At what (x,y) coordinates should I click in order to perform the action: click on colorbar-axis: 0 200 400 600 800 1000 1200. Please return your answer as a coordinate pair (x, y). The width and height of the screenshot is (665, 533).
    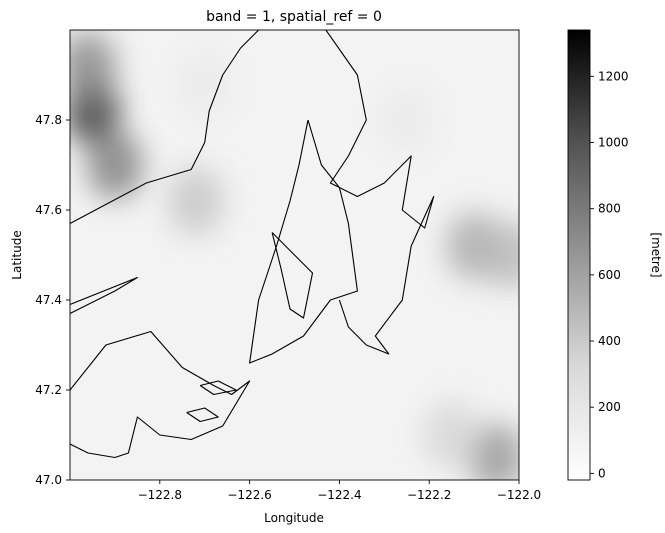
    Looking at the image, I should click on (609, 274).